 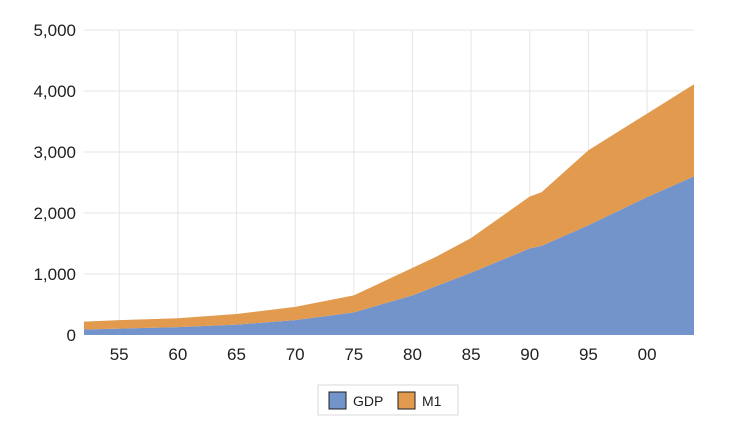 What do you see at coordinates (236, 354) in the screenshot?
I see `x-tick-label: 65` at bounding box center [236, 354].